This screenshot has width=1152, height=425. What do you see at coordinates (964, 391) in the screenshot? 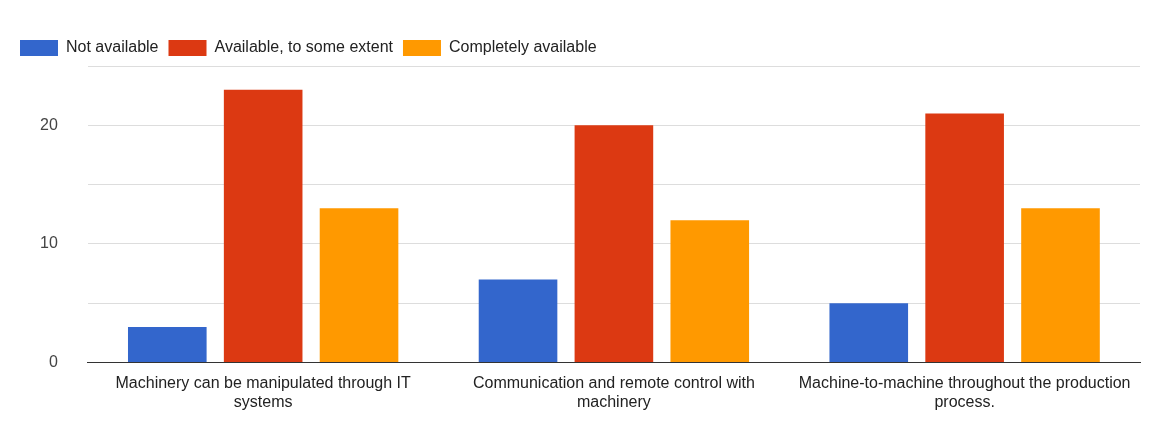
I see `x-tick-label: Machine-to-machine throughout the production process.` at bounding box center [964, 391].